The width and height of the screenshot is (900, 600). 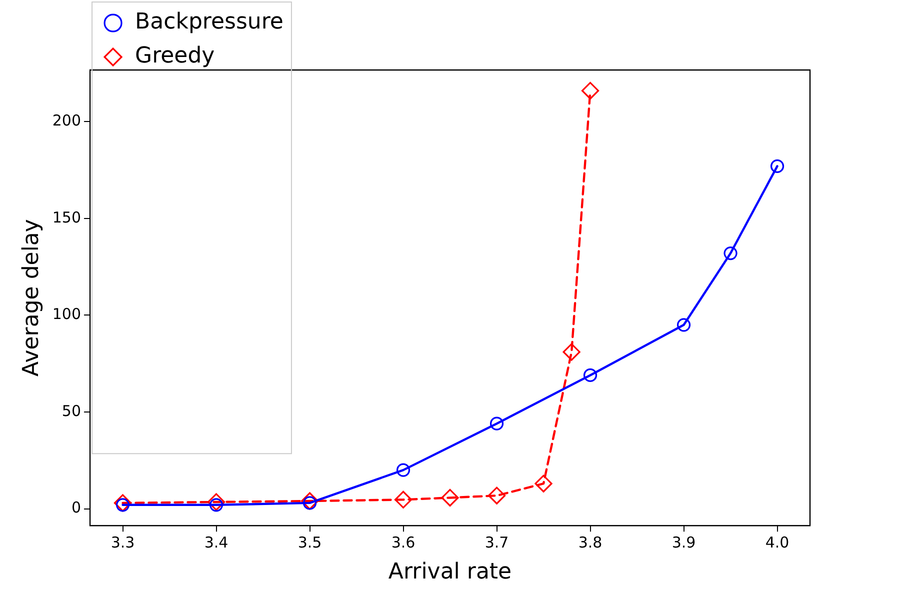 What do you see at coordinates (67, 217) in the screenshot?
I see `y-tick-label: 150` at bounding box center [67, 217].